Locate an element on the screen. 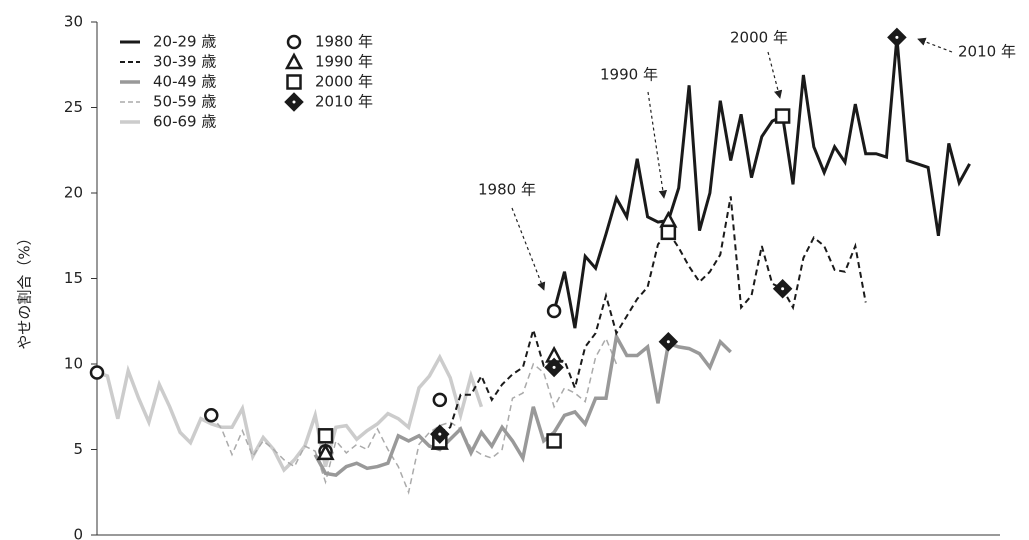 Image resolution: width=1029 pixels, height=540 pixels. legend-label: 40-49 歳 is located at coordinates (184, 82).